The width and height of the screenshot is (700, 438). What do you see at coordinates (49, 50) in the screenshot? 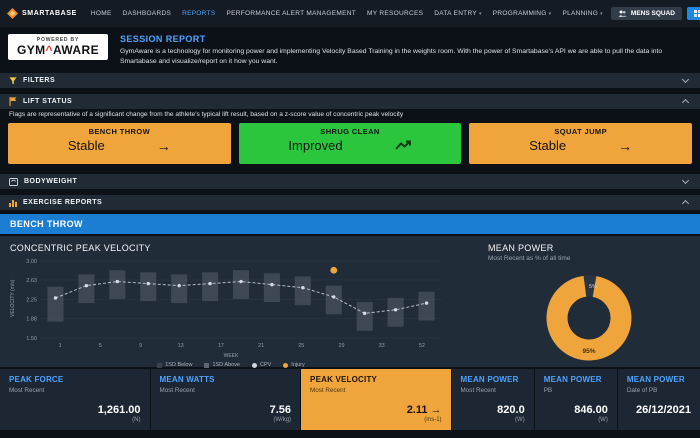
I see `gymaware-caret-mark: ^` at bounding box center [49, 50].